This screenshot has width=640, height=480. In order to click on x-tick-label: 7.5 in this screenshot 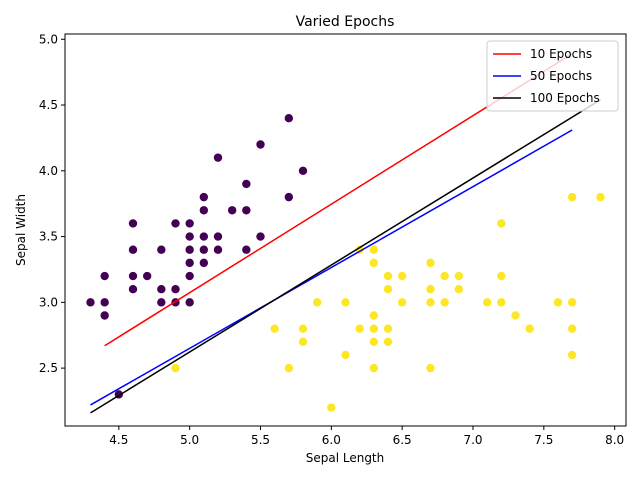, I will do `click(543, 440)`.